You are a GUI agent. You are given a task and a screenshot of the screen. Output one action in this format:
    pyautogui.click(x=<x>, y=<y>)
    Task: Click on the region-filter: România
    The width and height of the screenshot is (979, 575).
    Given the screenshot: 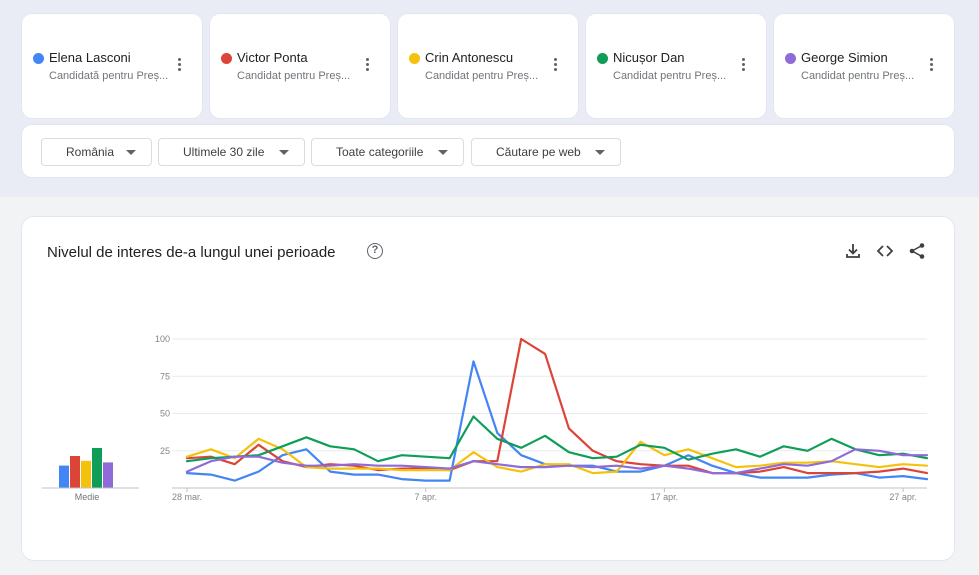 What is the action you would take?
    pyautogui.click(x=96, y=152)
    